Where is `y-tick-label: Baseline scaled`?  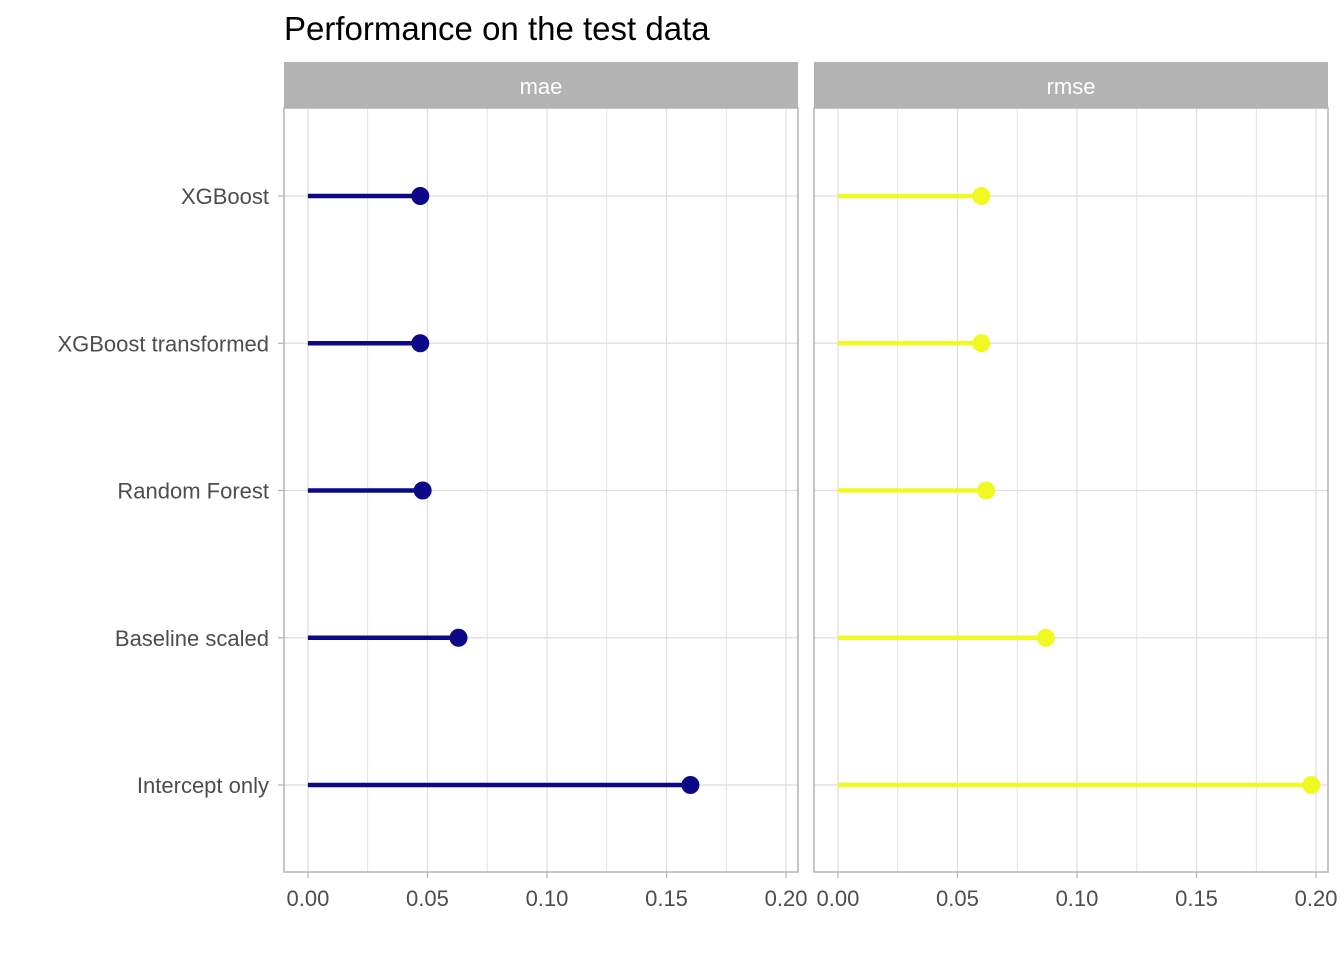
y-tick-label: Baseline scaled is located at coordinates (192, 638).